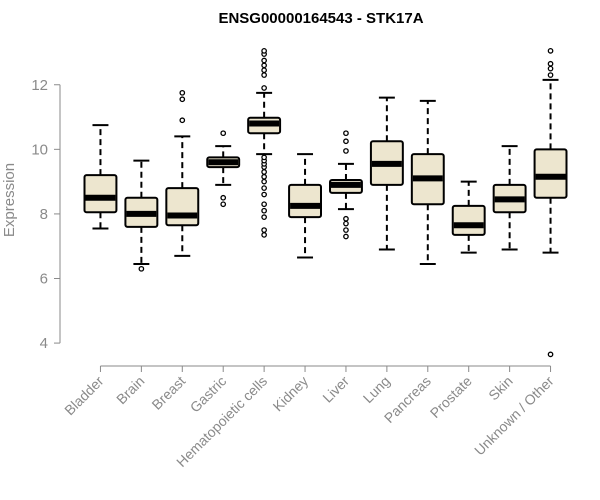 The image size is (600, 500). What do you see at coordinates (376, 389) in the screenshot?
I see `x-tick-label: Lung` at bounding box center [376, 389].